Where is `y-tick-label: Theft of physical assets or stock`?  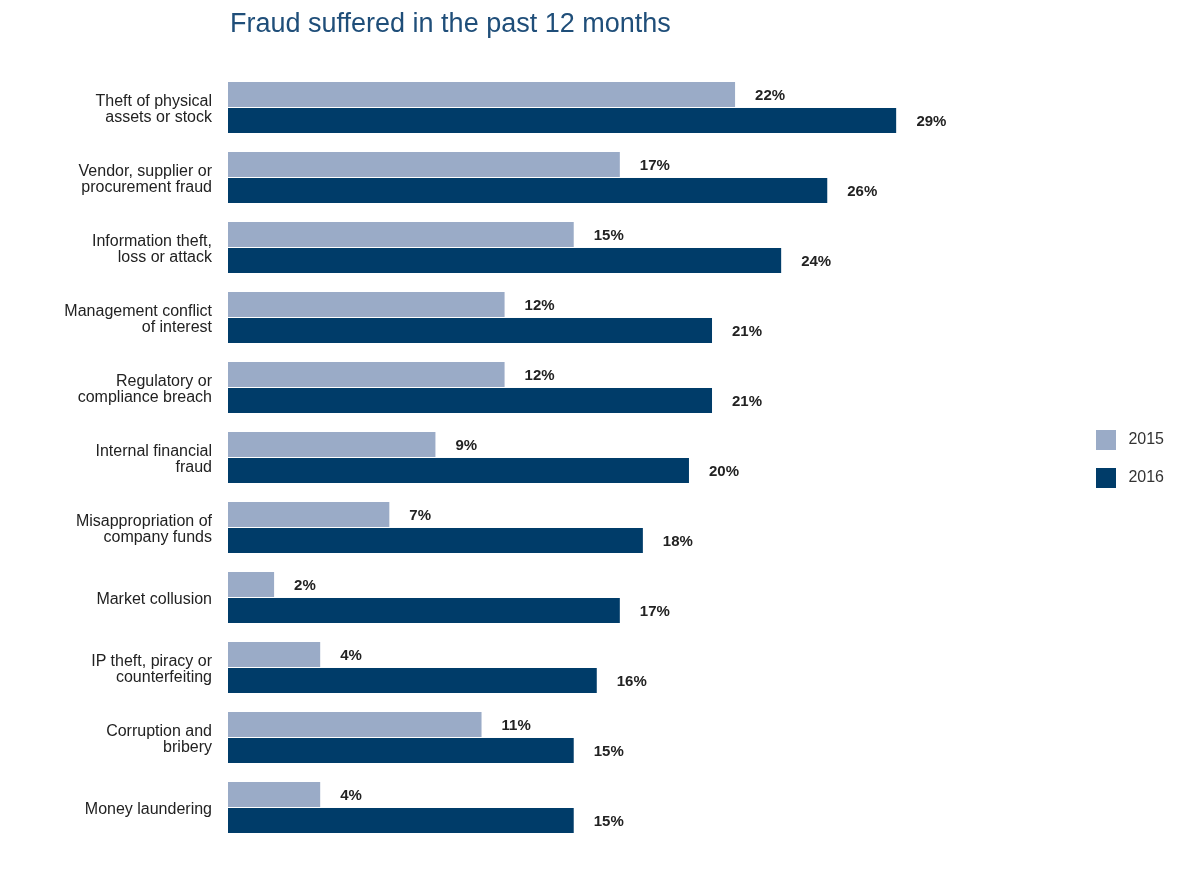 y-tick-label: Theft of physical assets or stock is located at coordinates (154, 108).